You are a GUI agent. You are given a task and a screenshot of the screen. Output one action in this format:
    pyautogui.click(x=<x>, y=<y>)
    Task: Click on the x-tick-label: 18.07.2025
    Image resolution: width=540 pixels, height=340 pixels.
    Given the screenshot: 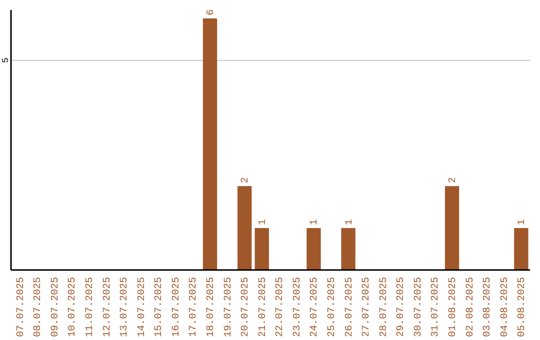 What is the action you would take?
    pyautogui.click(x=211, y=307)
    